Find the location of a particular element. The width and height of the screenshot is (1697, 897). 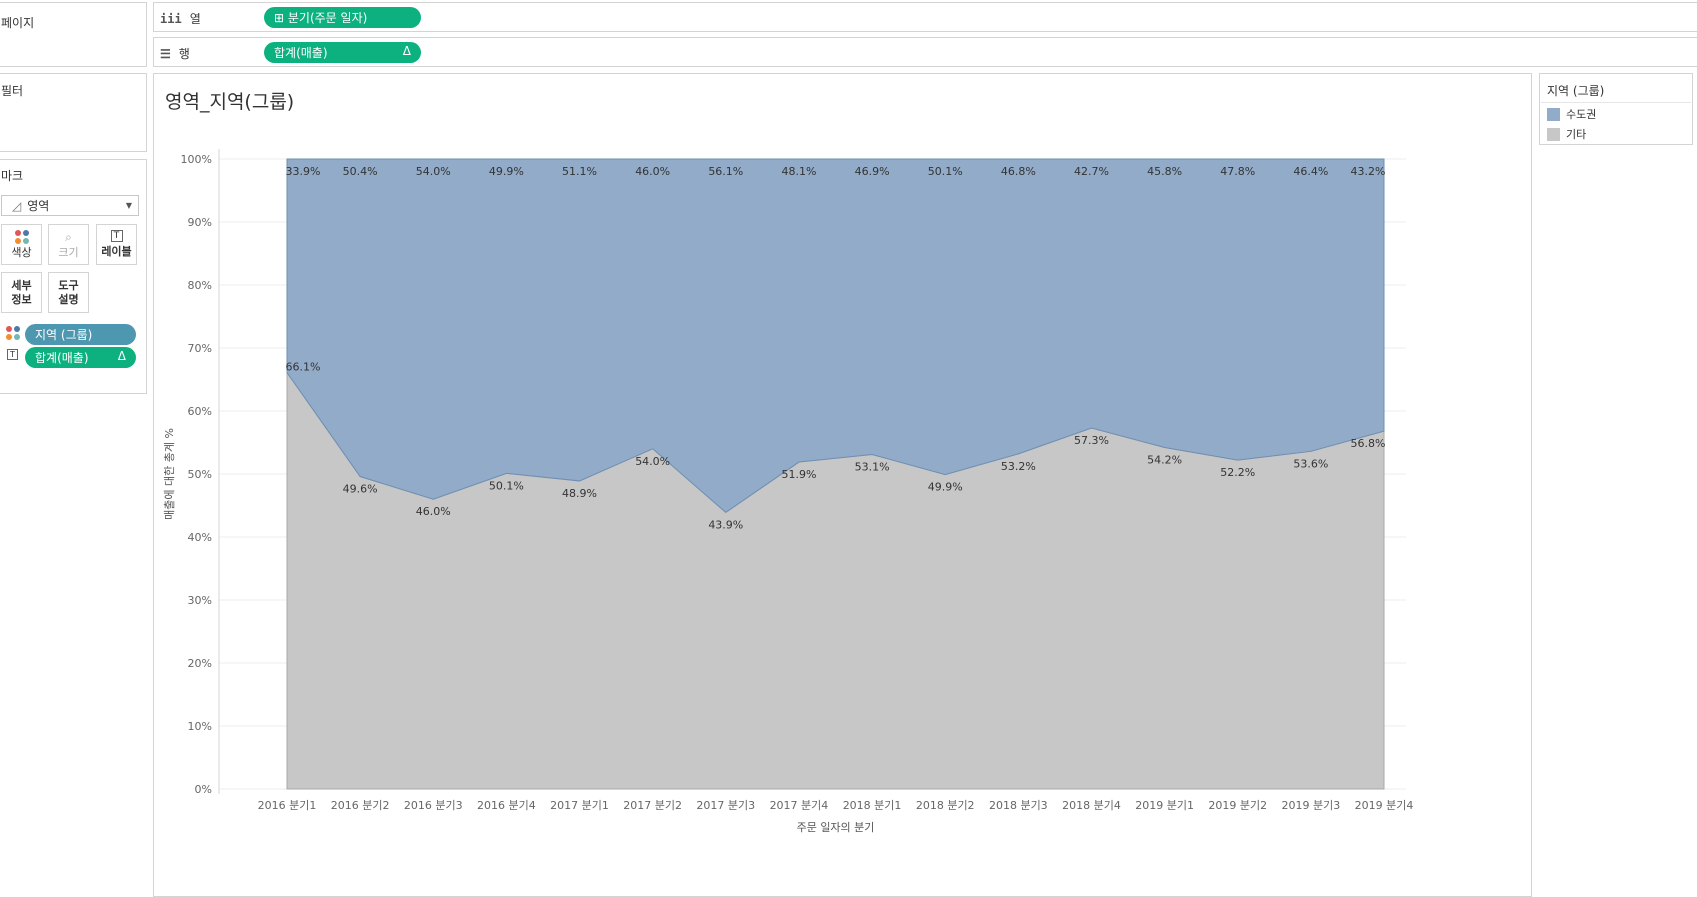

pages-panel: 페이지 is located at coordinates (73, 34).